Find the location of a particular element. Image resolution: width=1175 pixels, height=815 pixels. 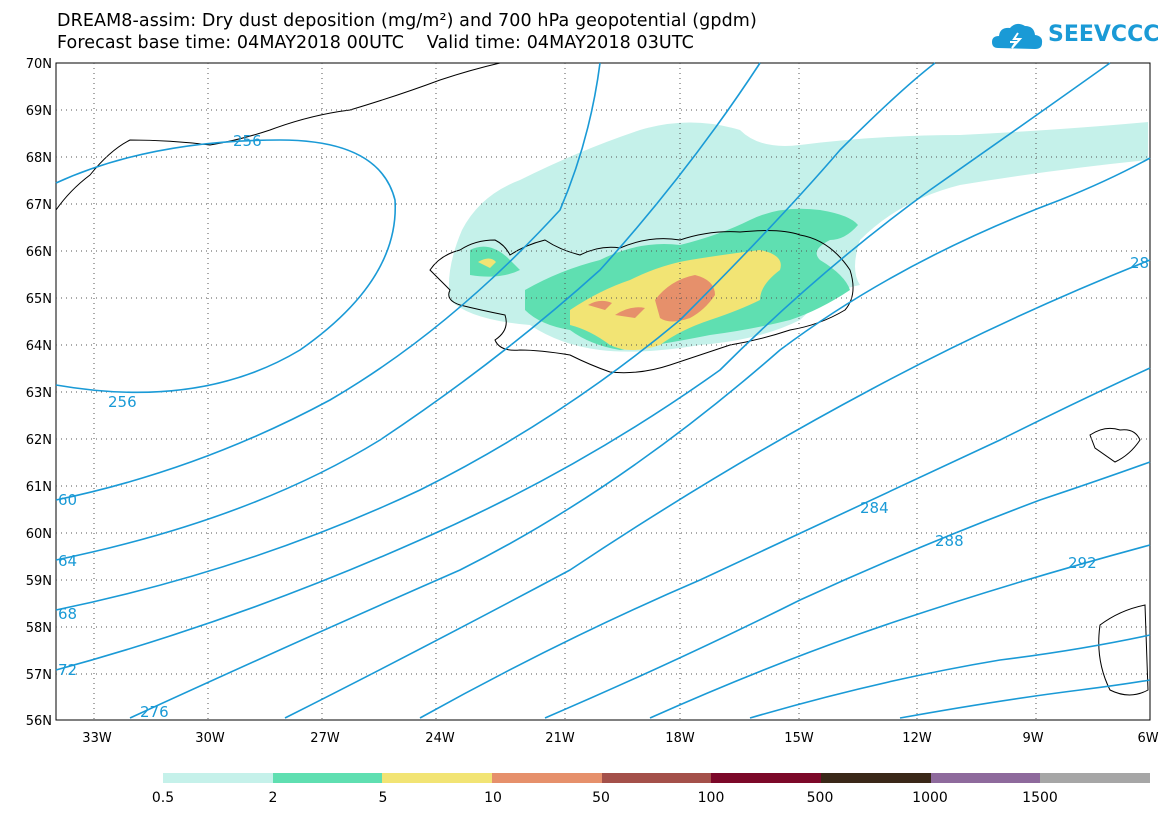

lon-label: 6W is located at coordinates (1147, 738).